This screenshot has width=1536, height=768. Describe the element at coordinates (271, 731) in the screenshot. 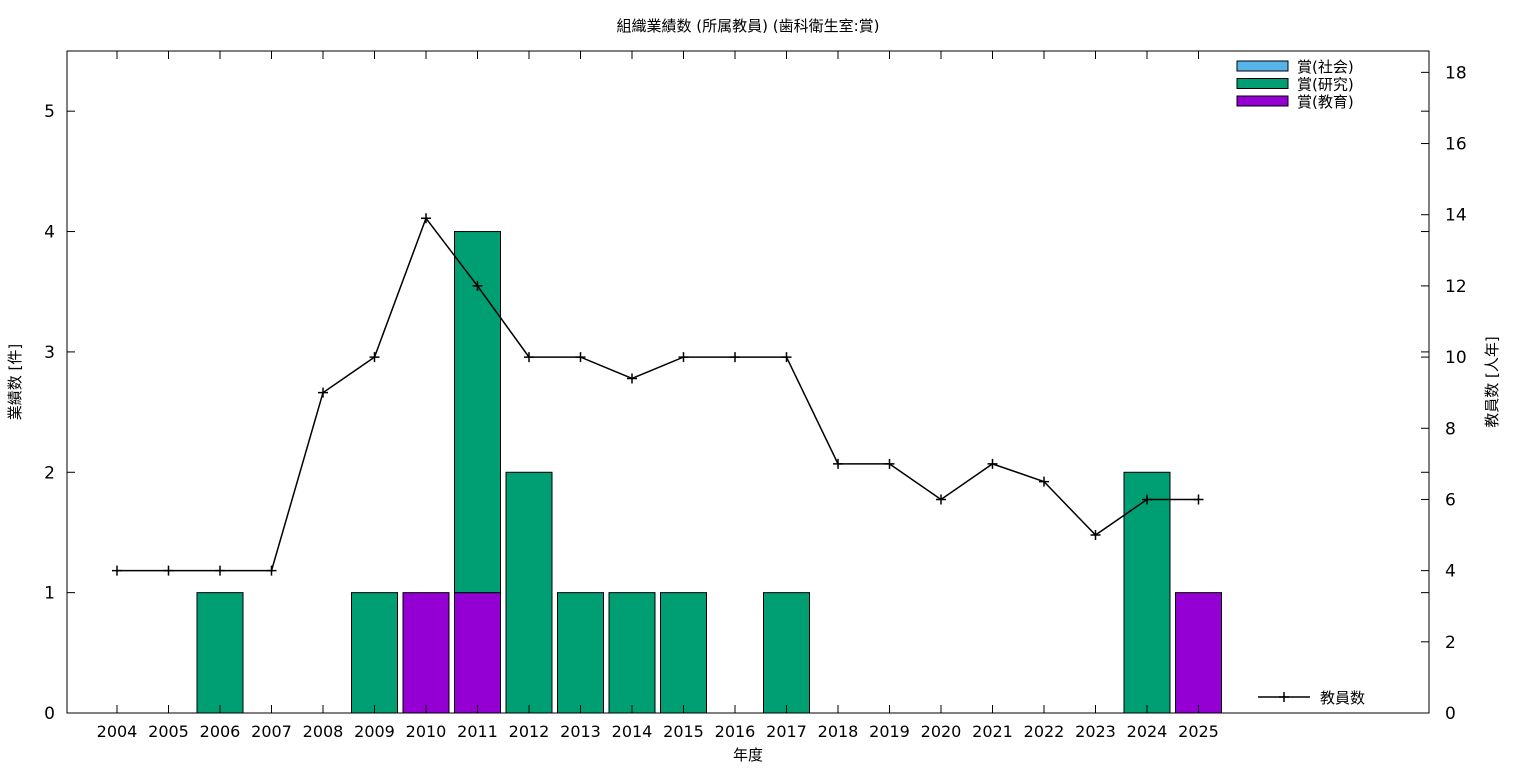

I see `x-tick-label-2007: 2007` at that location.